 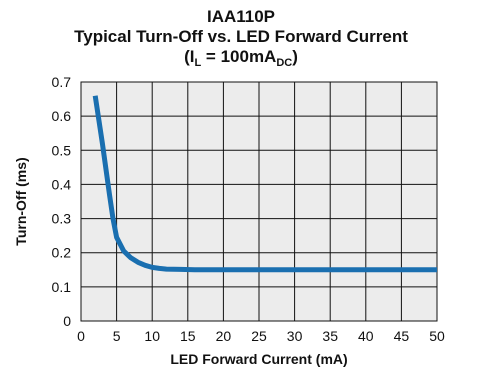 What do you see at coordinates (117, 336) in the screenshot?
I see `x-tick-label: 5` at bounding box center [117, 336].